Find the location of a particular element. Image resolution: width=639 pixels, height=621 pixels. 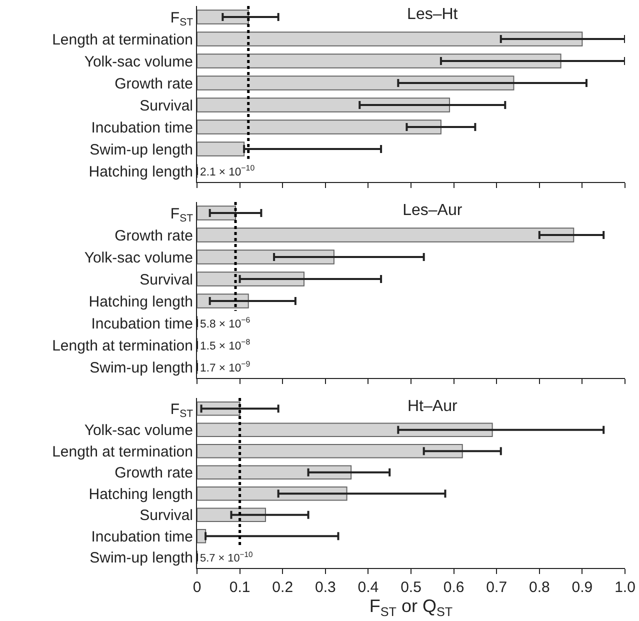

x-tick-label: 0.3 is located at coordinates (325, 587).